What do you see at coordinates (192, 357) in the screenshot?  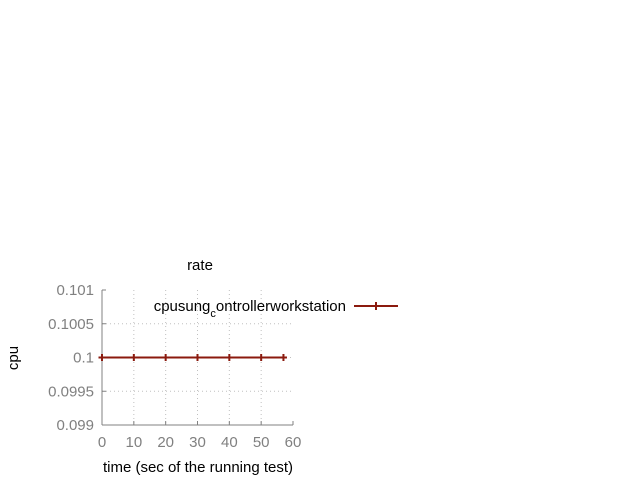 I see `series-layer` at bounding box center [192, 357].